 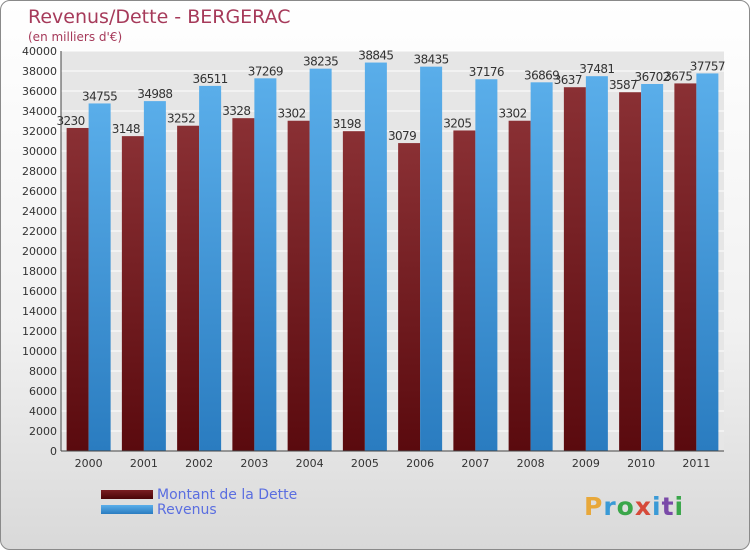 I want to click on data-label-revenus-2003: 37269, so click(x=265, y=71).